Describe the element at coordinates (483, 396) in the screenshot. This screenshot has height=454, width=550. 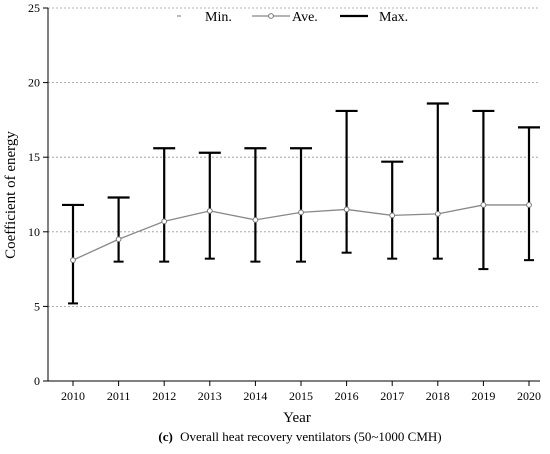
I see `x-tick-label: 2019` at that location.